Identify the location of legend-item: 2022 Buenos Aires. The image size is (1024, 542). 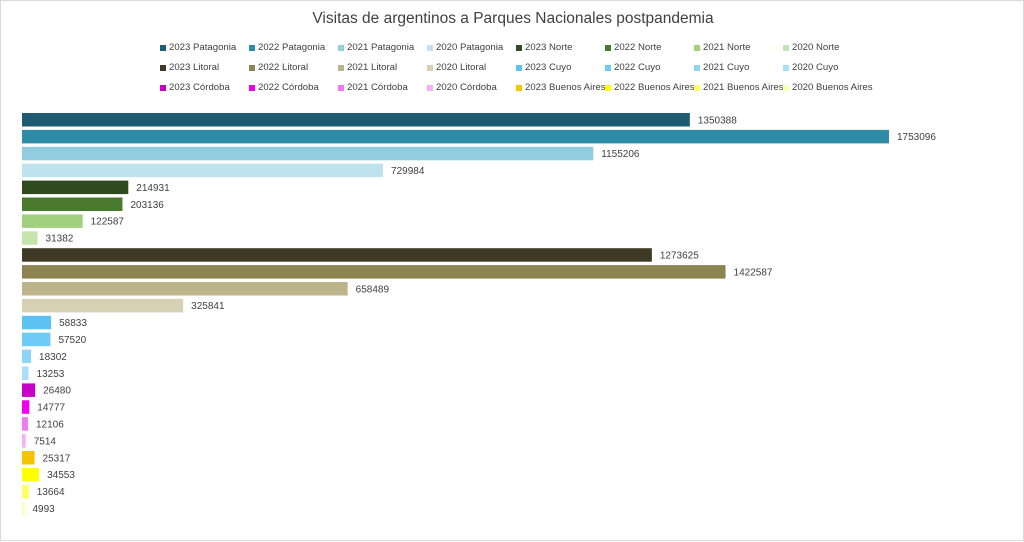
(650, 87).